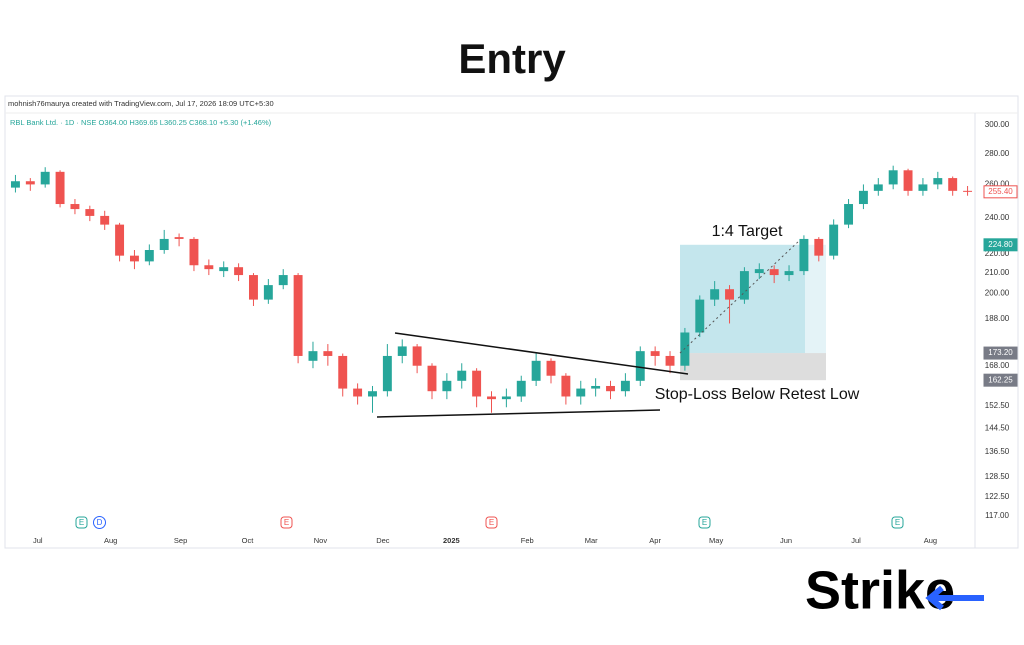  I want to click on price-tag-label: 224.80, so click(1000, 244).